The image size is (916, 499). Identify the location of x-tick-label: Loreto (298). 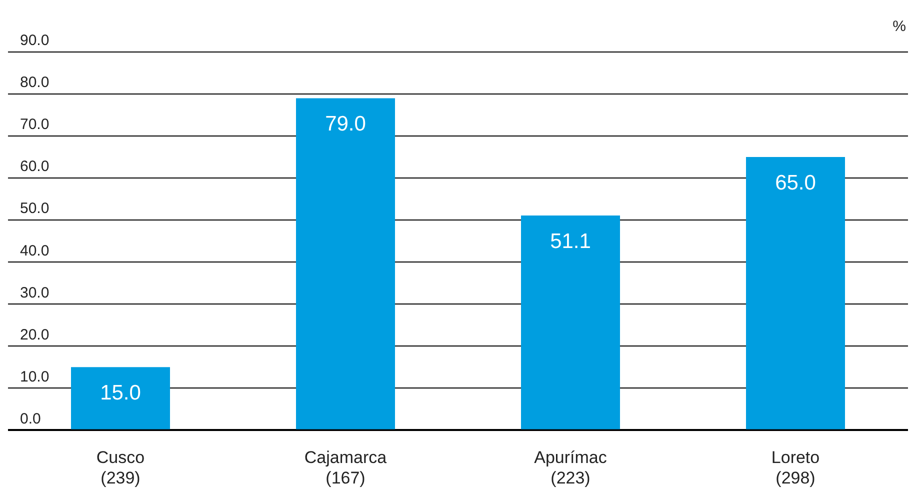
(795, 468).